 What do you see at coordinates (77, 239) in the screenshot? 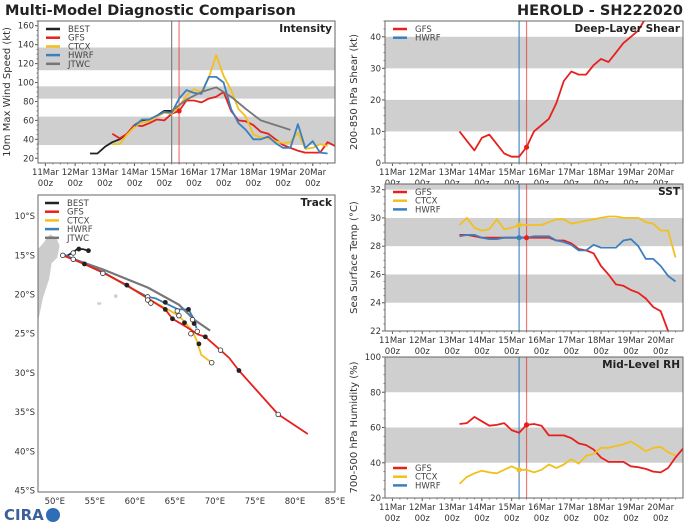
I see `legend-label-jtwc: JTWC` at bounding box center [77, 239].